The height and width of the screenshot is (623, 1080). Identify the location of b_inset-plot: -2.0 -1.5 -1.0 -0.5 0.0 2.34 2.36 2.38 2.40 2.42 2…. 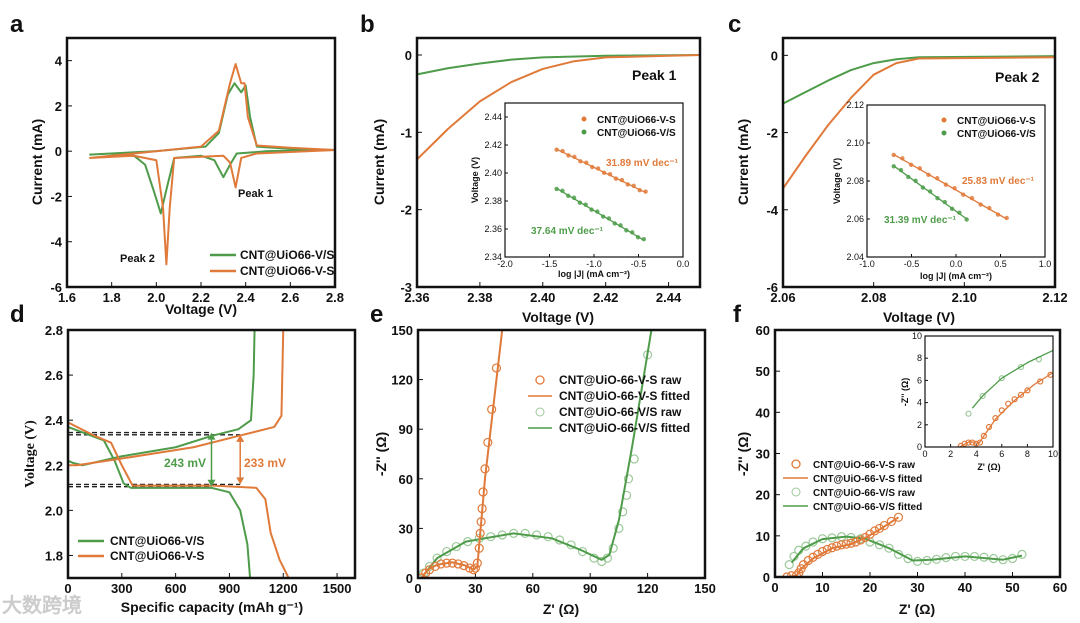
(587, 185).